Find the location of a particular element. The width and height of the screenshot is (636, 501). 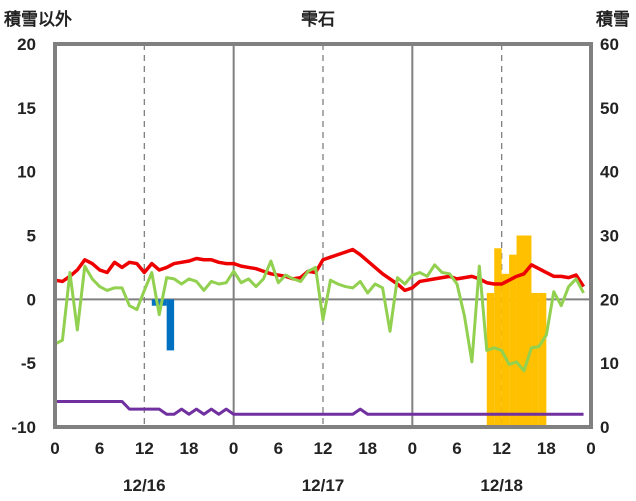

y-tick-right: 0 is located at coordinates (604, 427).